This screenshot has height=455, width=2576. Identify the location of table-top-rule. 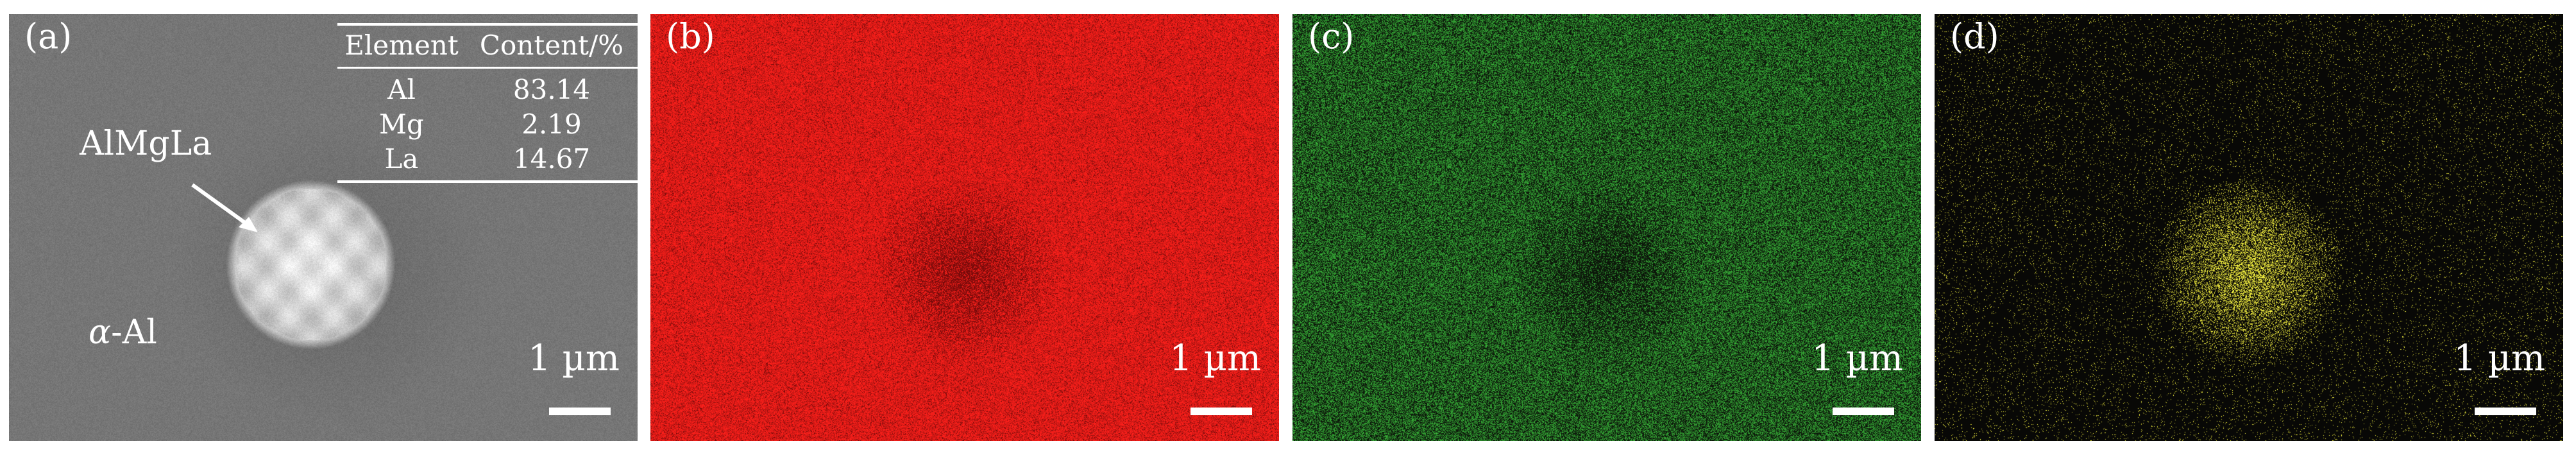
(487, 24).